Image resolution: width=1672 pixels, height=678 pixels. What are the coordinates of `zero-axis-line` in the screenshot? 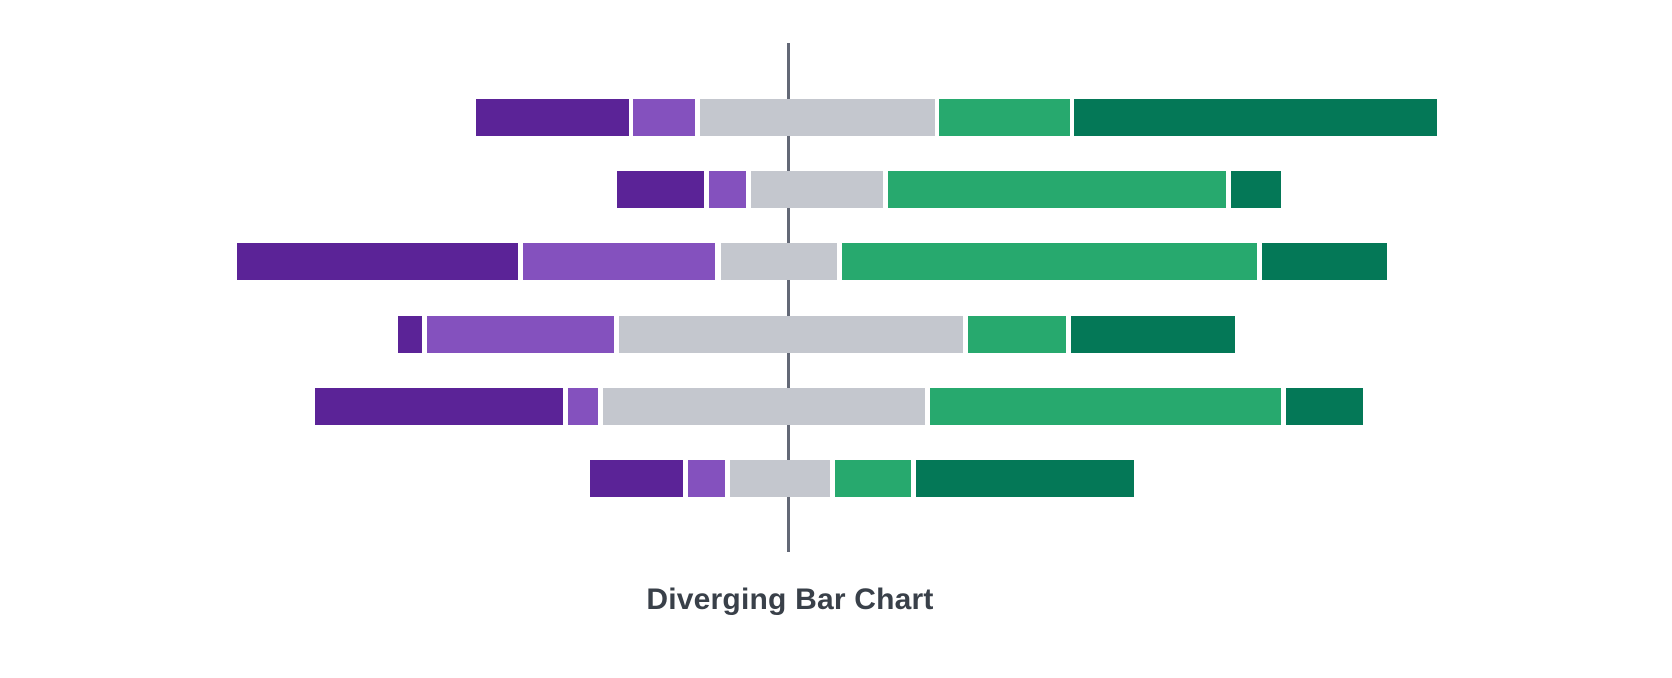 It's located at (788, 297).